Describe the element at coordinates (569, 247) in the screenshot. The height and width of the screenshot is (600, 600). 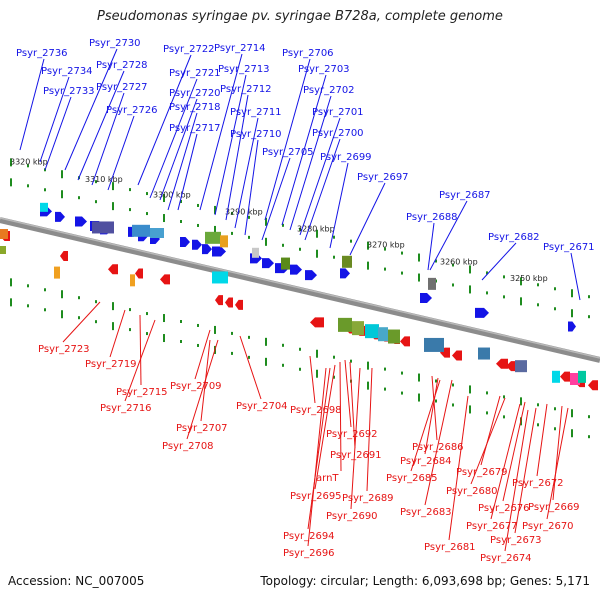
I see `top-gene-label: Psyr_2671` at that location.